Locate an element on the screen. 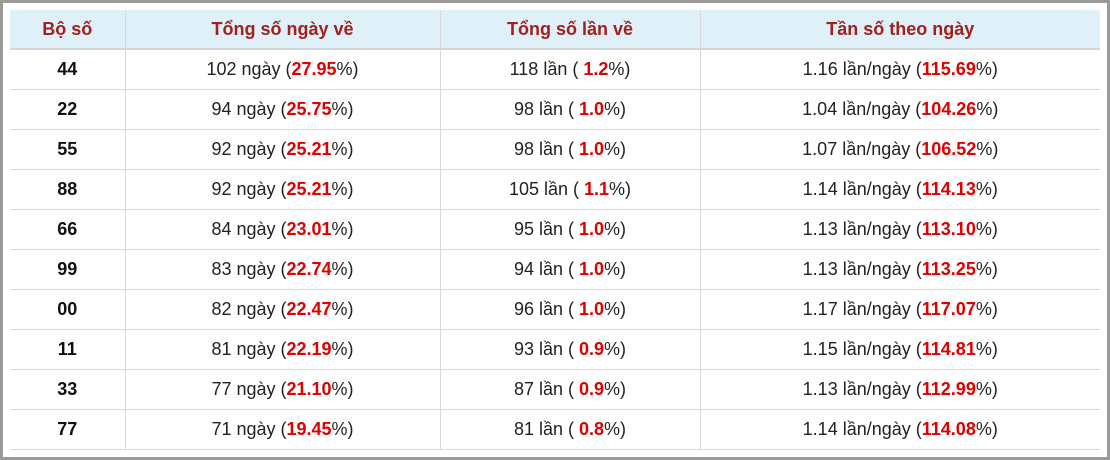 The height and width of the screenshot is (460, 1110). cell-text: 81 ngày ( is located at coordinates (249, 349).